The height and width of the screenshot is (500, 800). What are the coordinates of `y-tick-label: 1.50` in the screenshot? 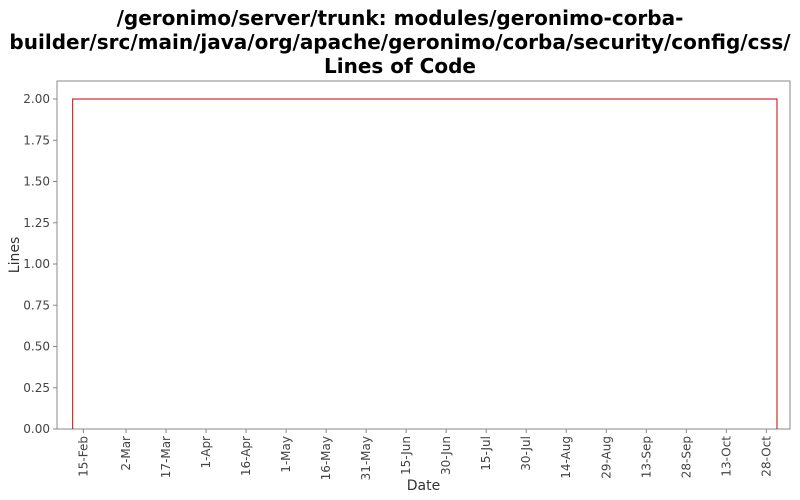 It's located at (36, 182).